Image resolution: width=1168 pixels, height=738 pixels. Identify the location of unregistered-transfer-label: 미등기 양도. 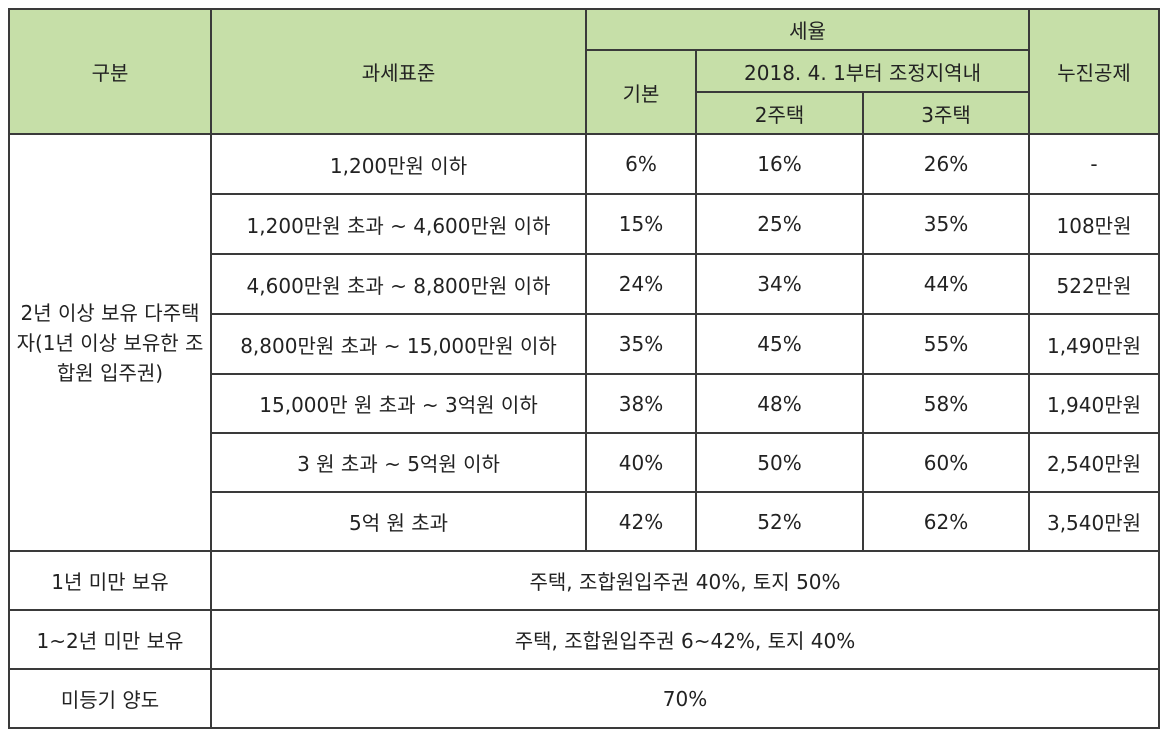
(110, 698).